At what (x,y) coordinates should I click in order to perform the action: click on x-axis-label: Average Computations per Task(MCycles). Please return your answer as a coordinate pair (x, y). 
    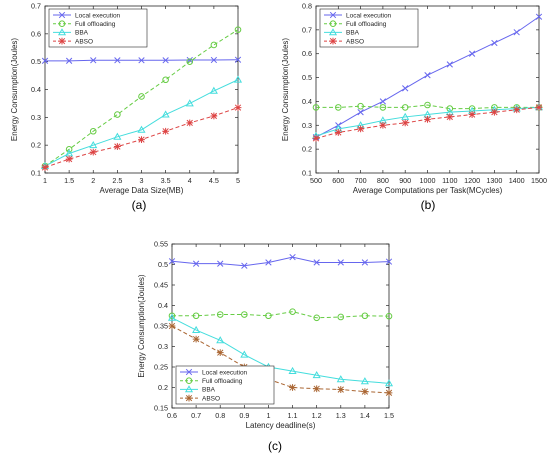
    Looking at the image, I should click on (428, 190).